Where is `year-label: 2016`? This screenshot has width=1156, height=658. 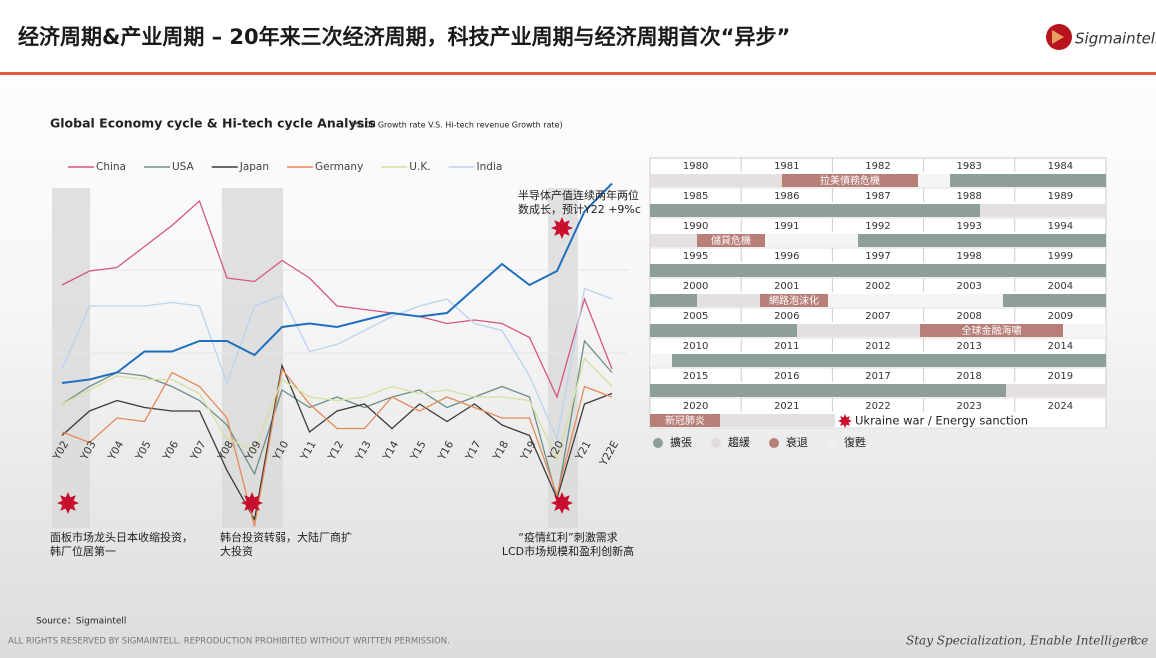
year-label: 2016 is located at coordinates (786, 376).